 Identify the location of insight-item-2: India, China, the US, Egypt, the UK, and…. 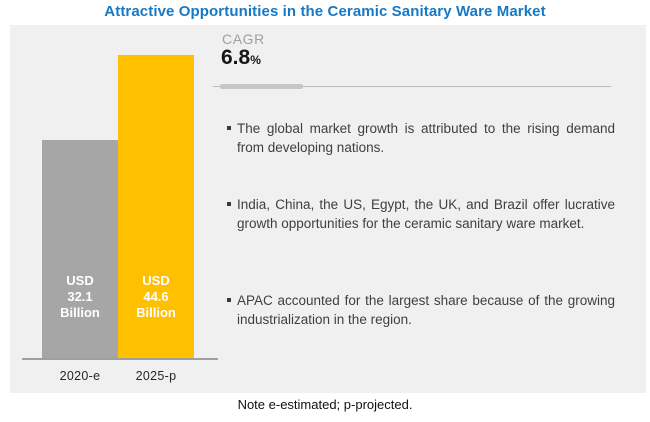
(421, 214).